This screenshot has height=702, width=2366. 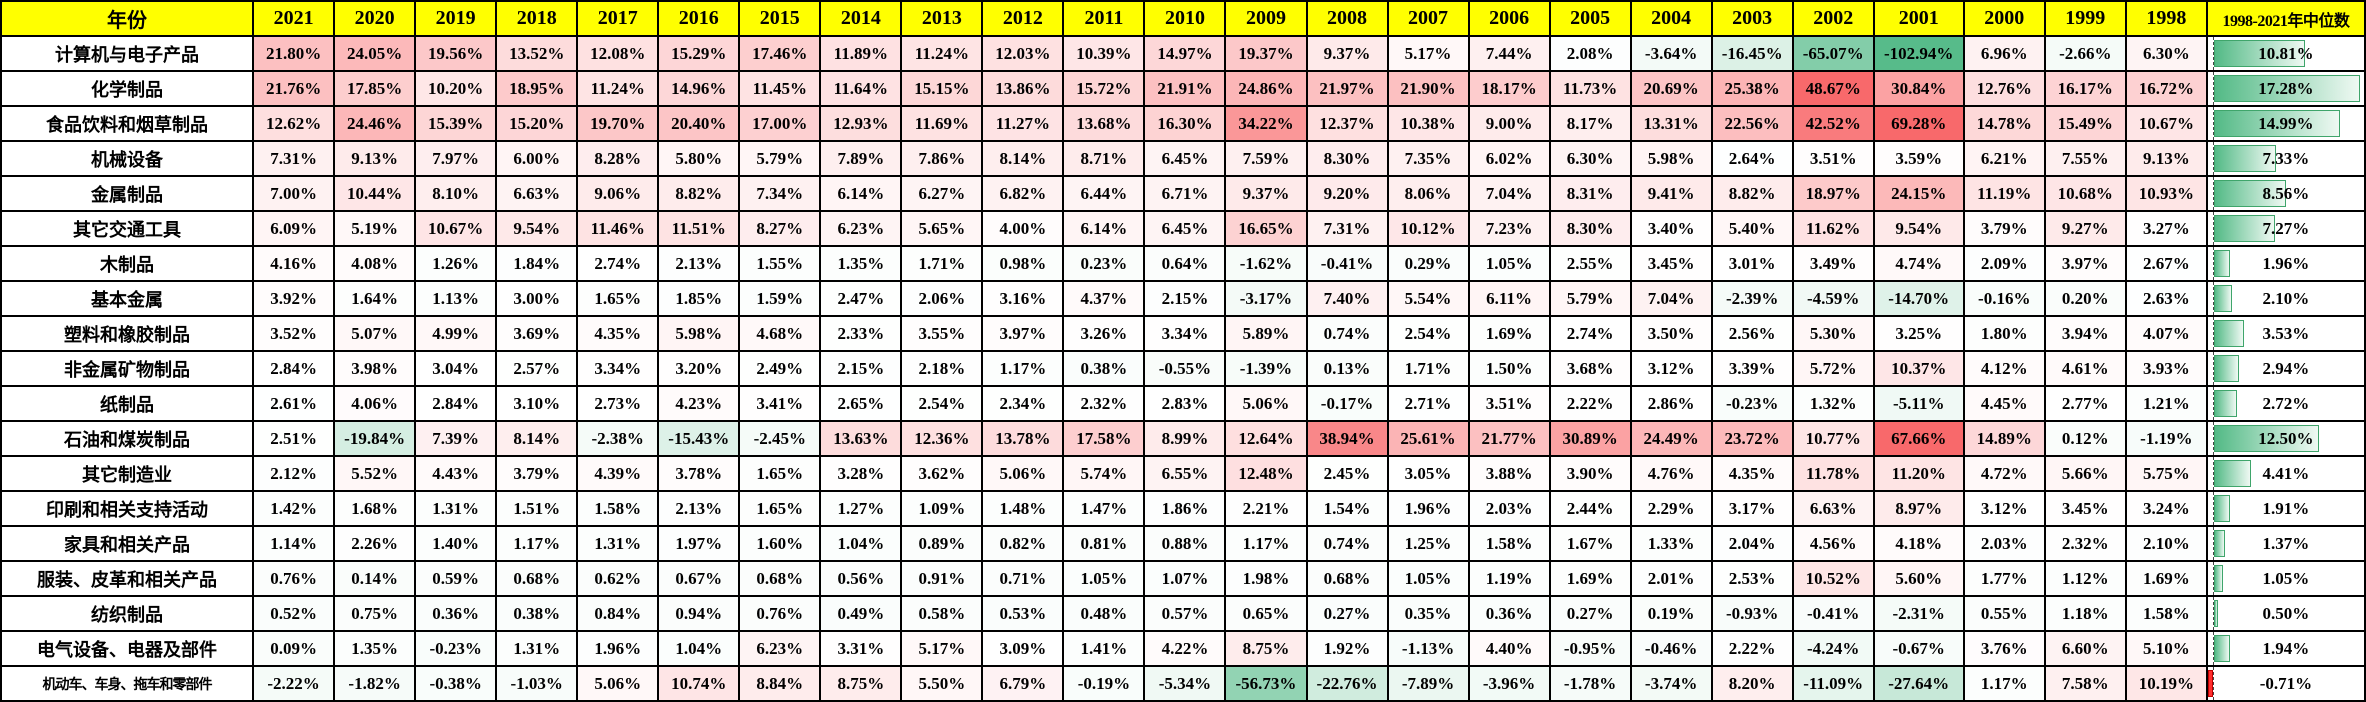 What do you see at coordinates (1104, 228) in the screenshot?
I see `value-cell: 6.14%` at bounding box center [1104, 228].